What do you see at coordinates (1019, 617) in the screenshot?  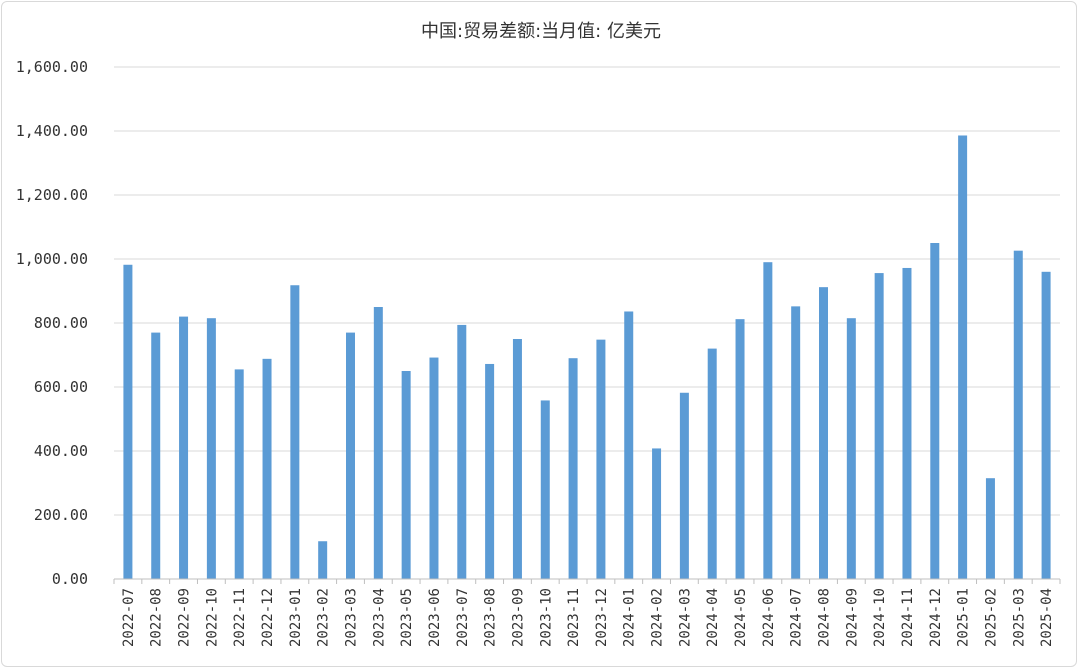 I see `x-tick-label: 2025-03` at bounding box center [1019, 617].